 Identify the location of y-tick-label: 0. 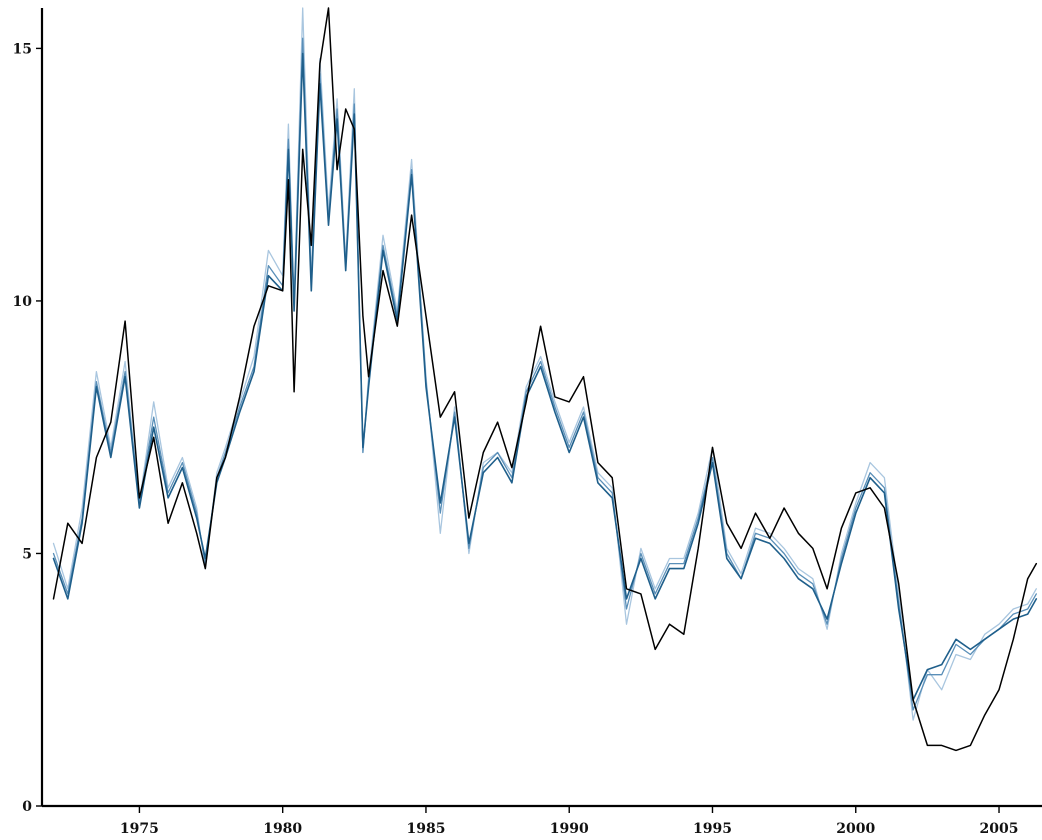
(27, 807).